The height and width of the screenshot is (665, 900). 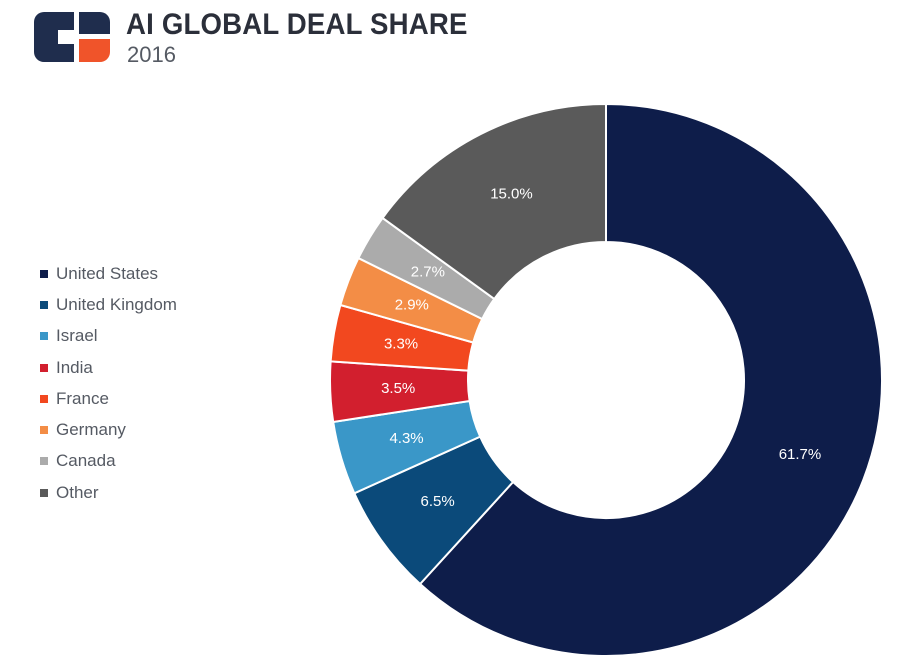 I want to click on logo-accent-shape, so click(x=94, y=50).